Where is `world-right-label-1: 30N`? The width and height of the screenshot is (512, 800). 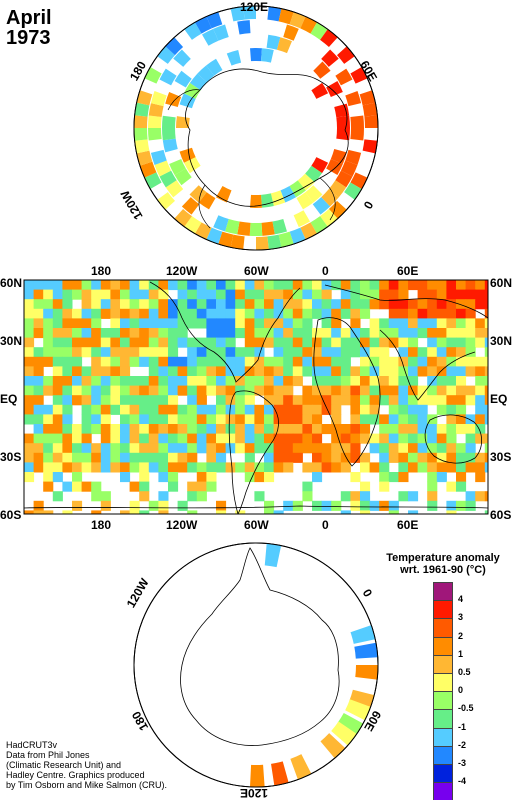
world-right-label-1: 30N is located at coordinates (501, 341).